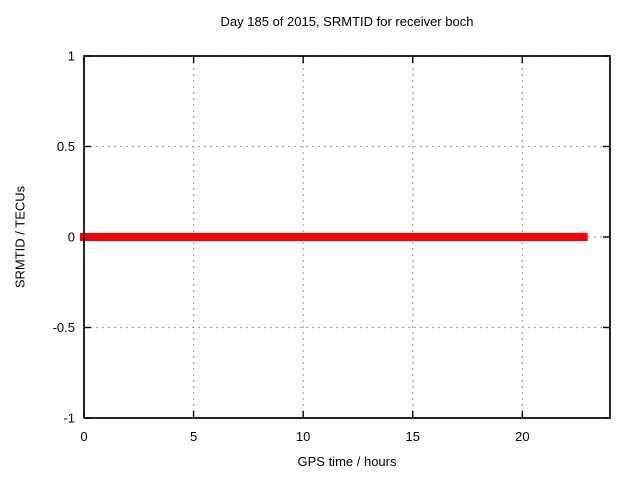 The width and height of the screenshot is (640, 480). What do you see at coordinates (66, 146) in the screenshot?
I see `y-tick-label: 0.5` at bounding box center [66, 146].